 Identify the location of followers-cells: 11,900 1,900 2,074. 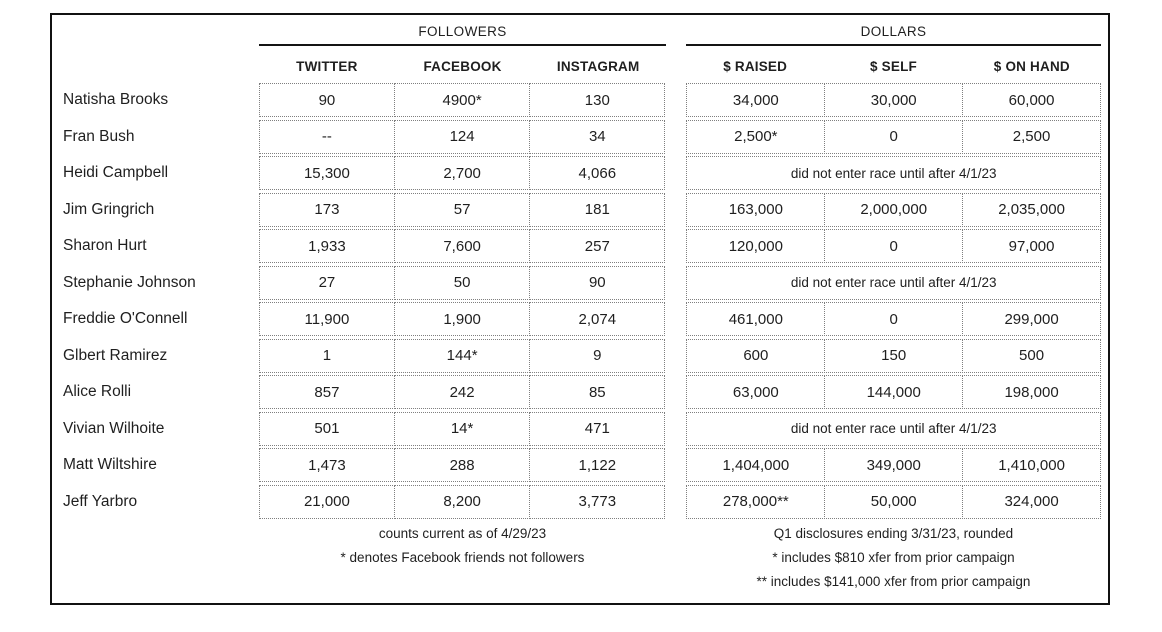
(462, 319).